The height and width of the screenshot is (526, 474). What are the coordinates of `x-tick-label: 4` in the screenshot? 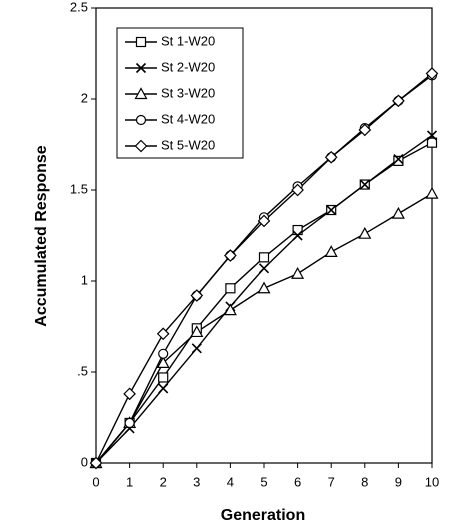 It's located at (230, 481).